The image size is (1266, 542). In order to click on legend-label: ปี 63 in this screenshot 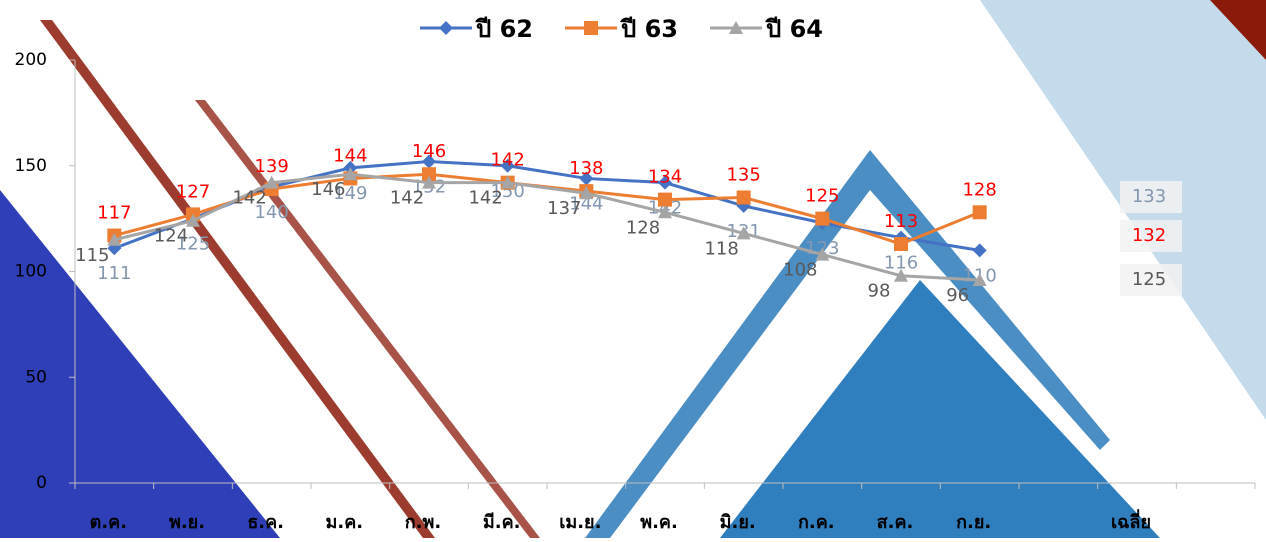, I will do `click(649, 29)`.